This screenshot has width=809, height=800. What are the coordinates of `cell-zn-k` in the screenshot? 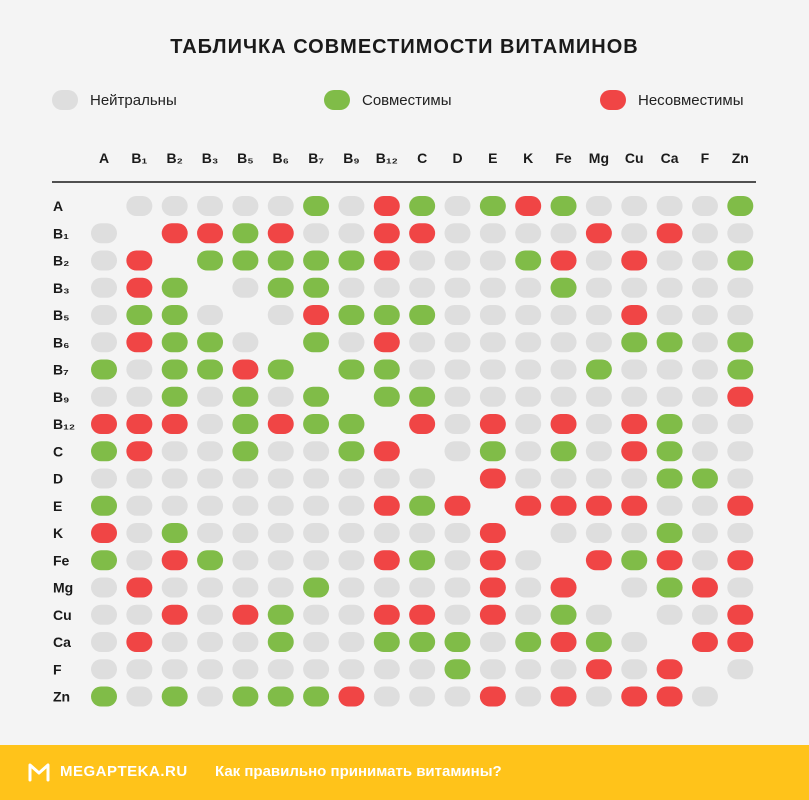 It's located at (528, 696).